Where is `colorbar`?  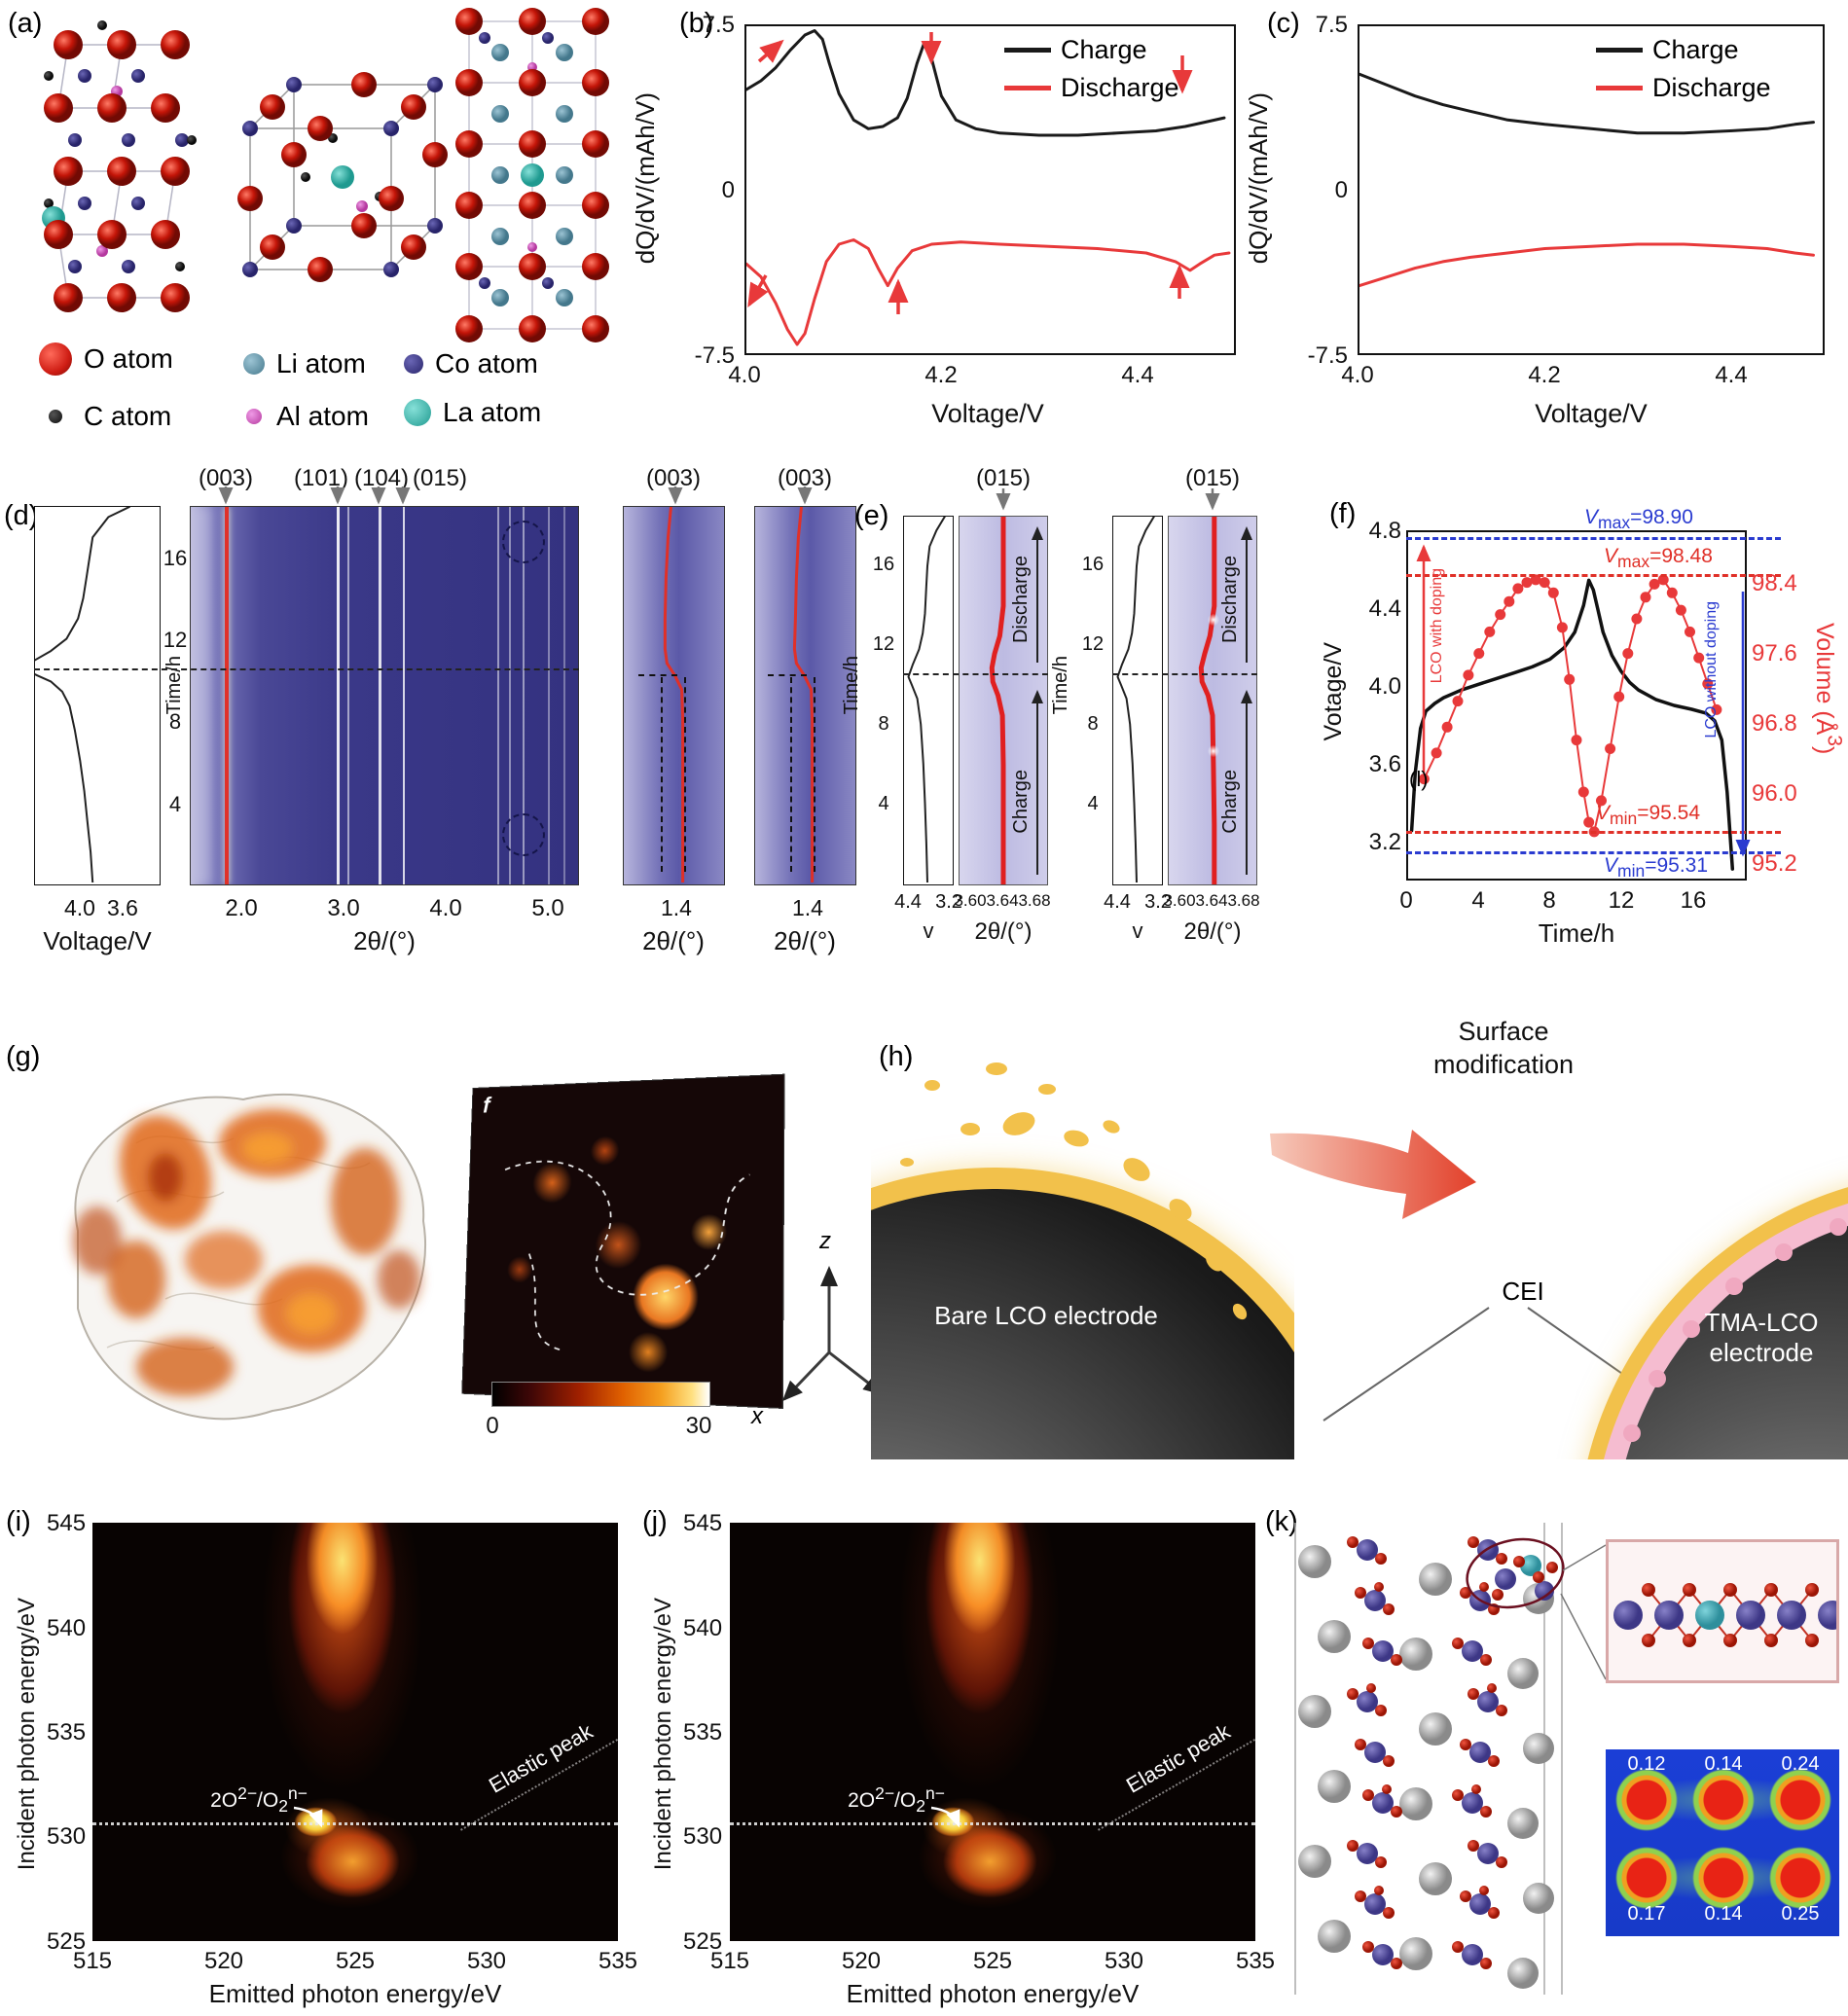 colorbar is located at coordinates (600, 1394).